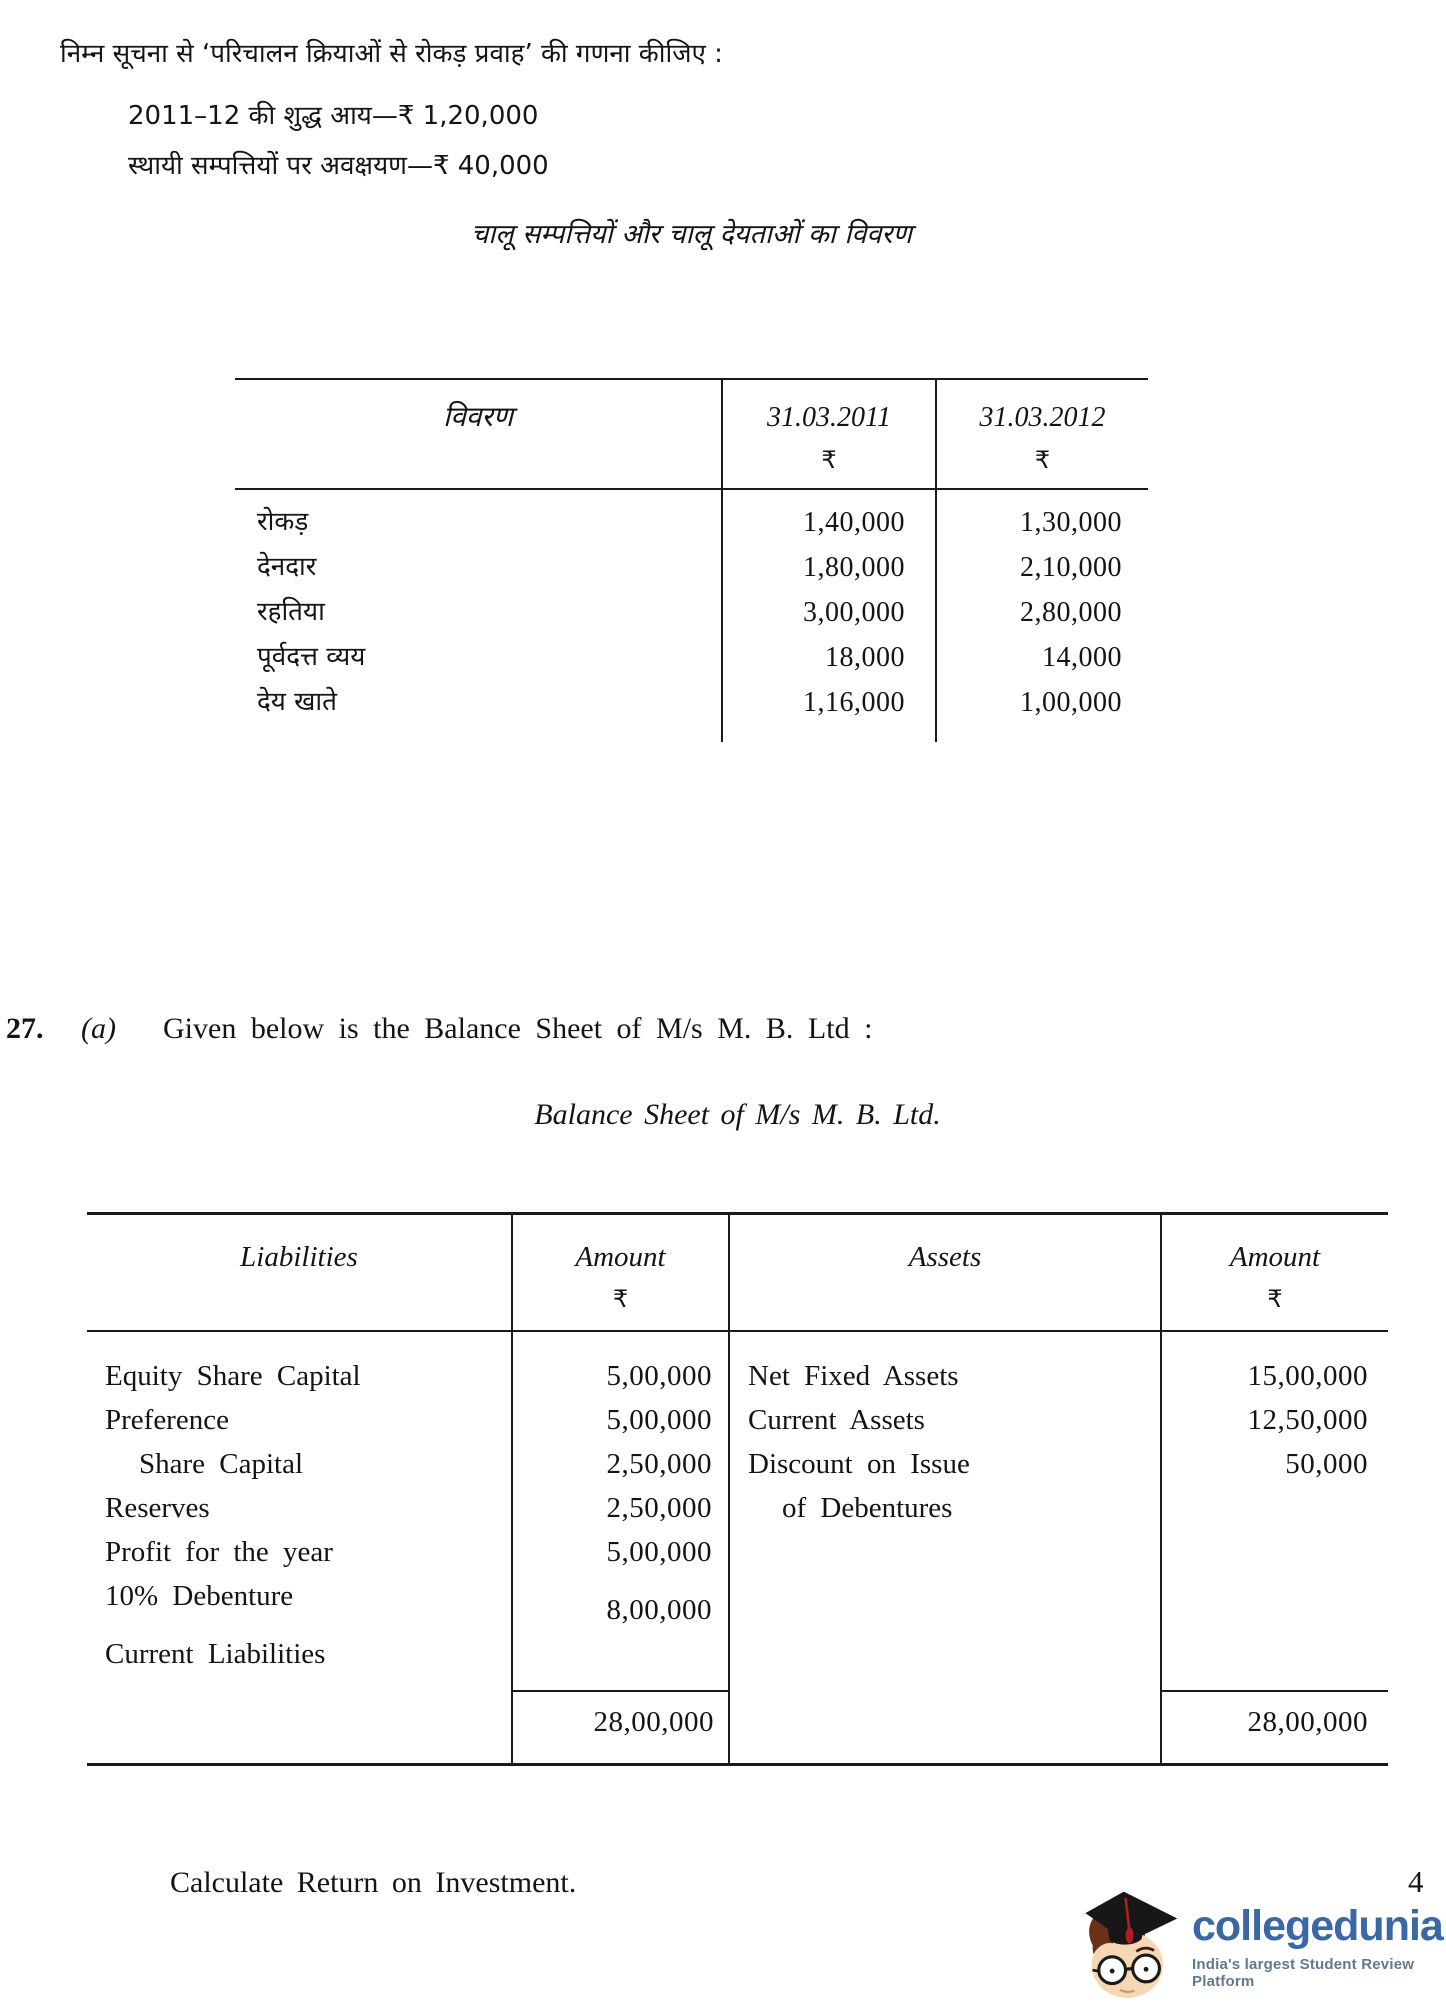 The height and width of the screenshot is (2014, 1446). I want to click on header-2012-cell: 31.03.2012 ₹, so click(1042, 434).